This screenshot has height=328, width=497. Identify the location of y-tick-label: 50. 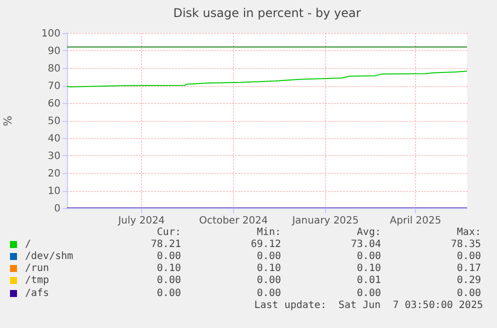
(54, 121).